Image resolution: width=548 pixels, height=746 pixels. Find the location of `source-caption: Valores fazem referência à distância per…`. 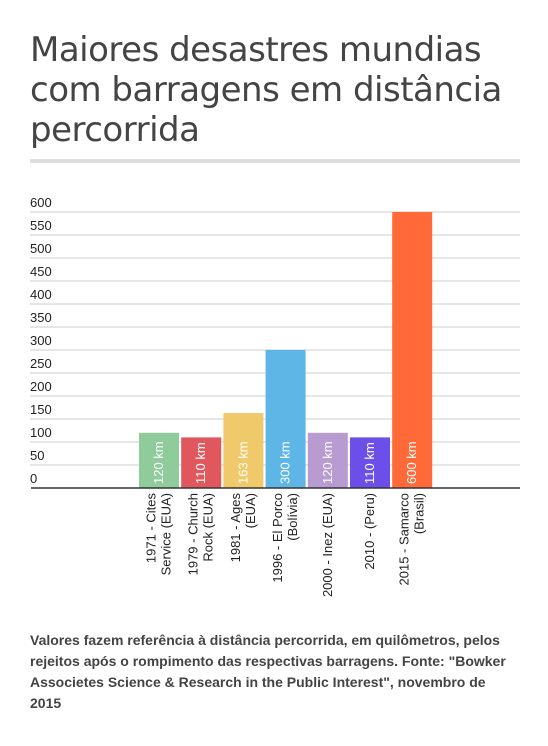

source-caption: Valores fazem referência à distância per… is located at coordinates (268, 671).